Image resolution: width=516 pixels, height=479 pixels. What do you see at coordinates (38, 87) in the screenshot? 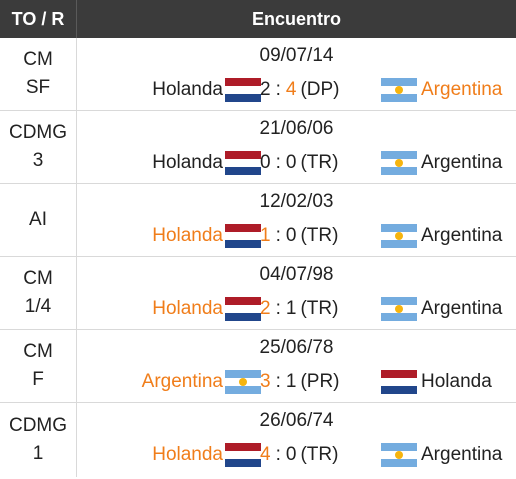
I see `competition-round: SF` at bounding box center [38, 87].